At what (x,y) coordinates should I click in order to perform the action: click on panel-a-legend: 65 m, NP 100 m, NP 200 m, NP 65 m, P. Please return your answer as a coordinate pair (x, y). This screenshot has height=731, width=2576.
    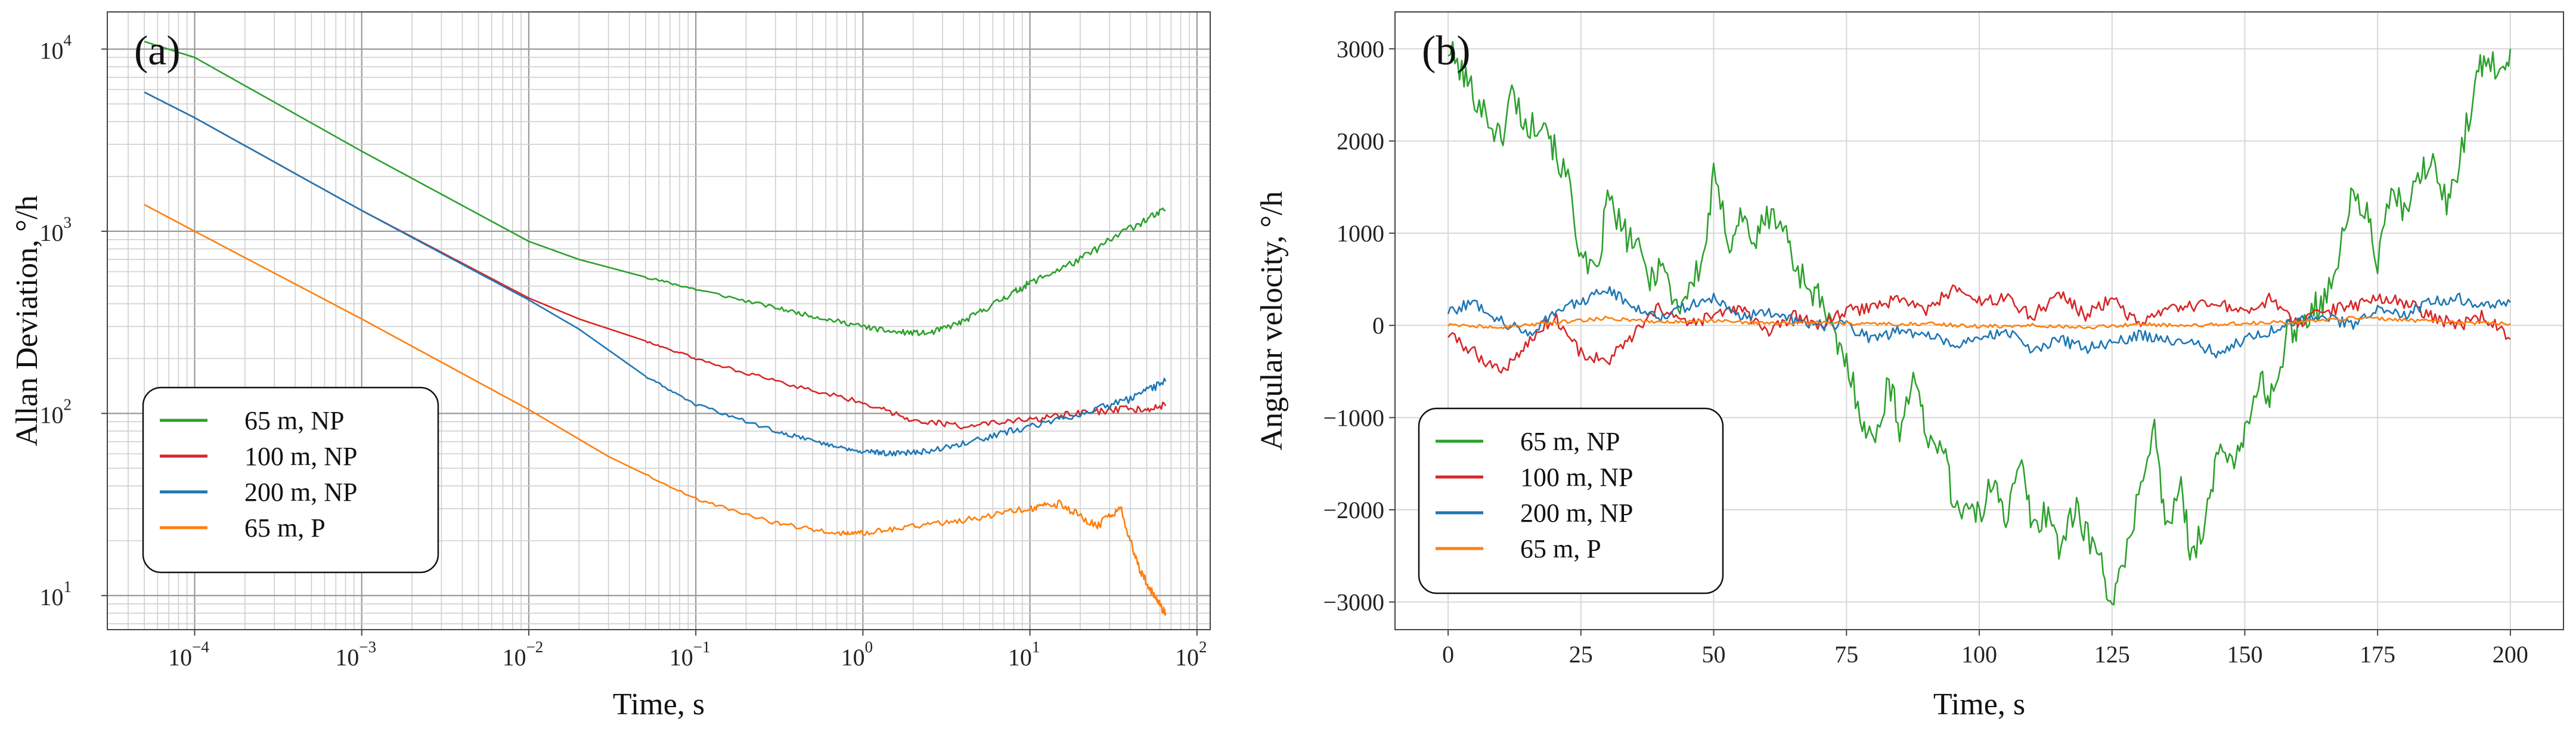
    Looking at the image, I should click on (290, 480).